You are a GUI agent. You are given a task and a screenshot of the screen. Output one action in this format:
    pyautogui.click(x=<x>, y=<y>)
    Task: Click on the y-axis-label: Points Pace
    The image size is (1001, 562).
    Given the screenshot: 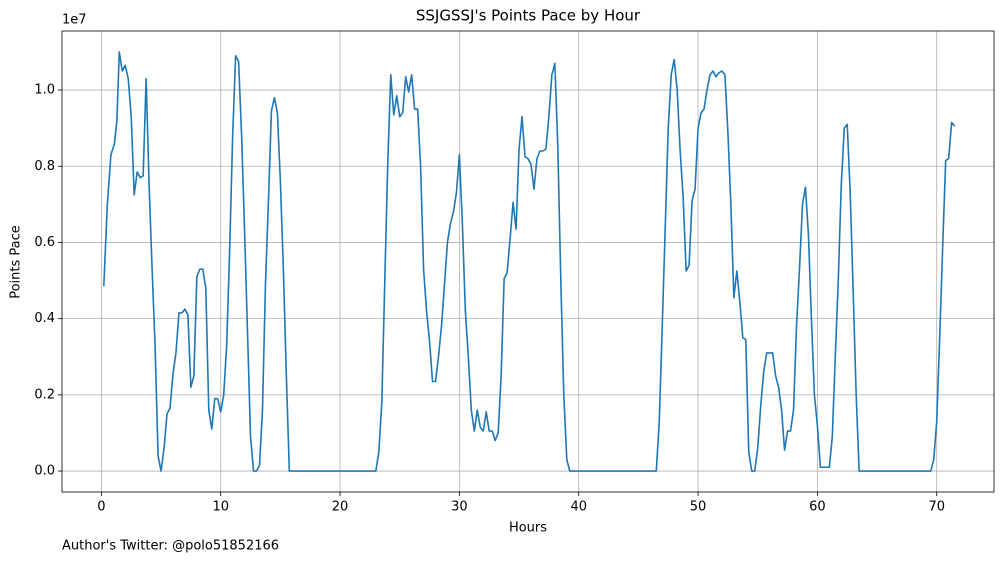 What is the action you would take?
    pyautogui.click(x=16, y=262)
    